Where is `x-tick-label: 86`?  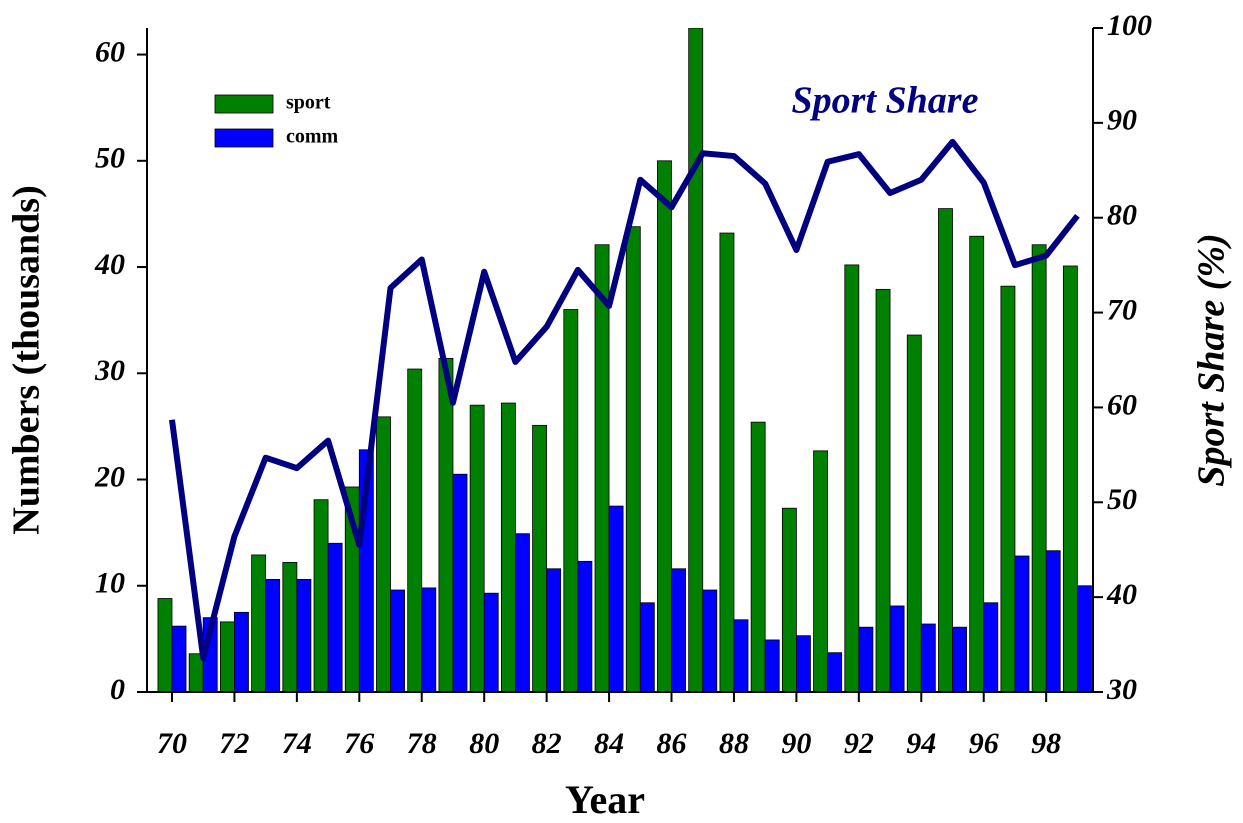
x-tick-label: 86 is located at coordinates (672, 743).